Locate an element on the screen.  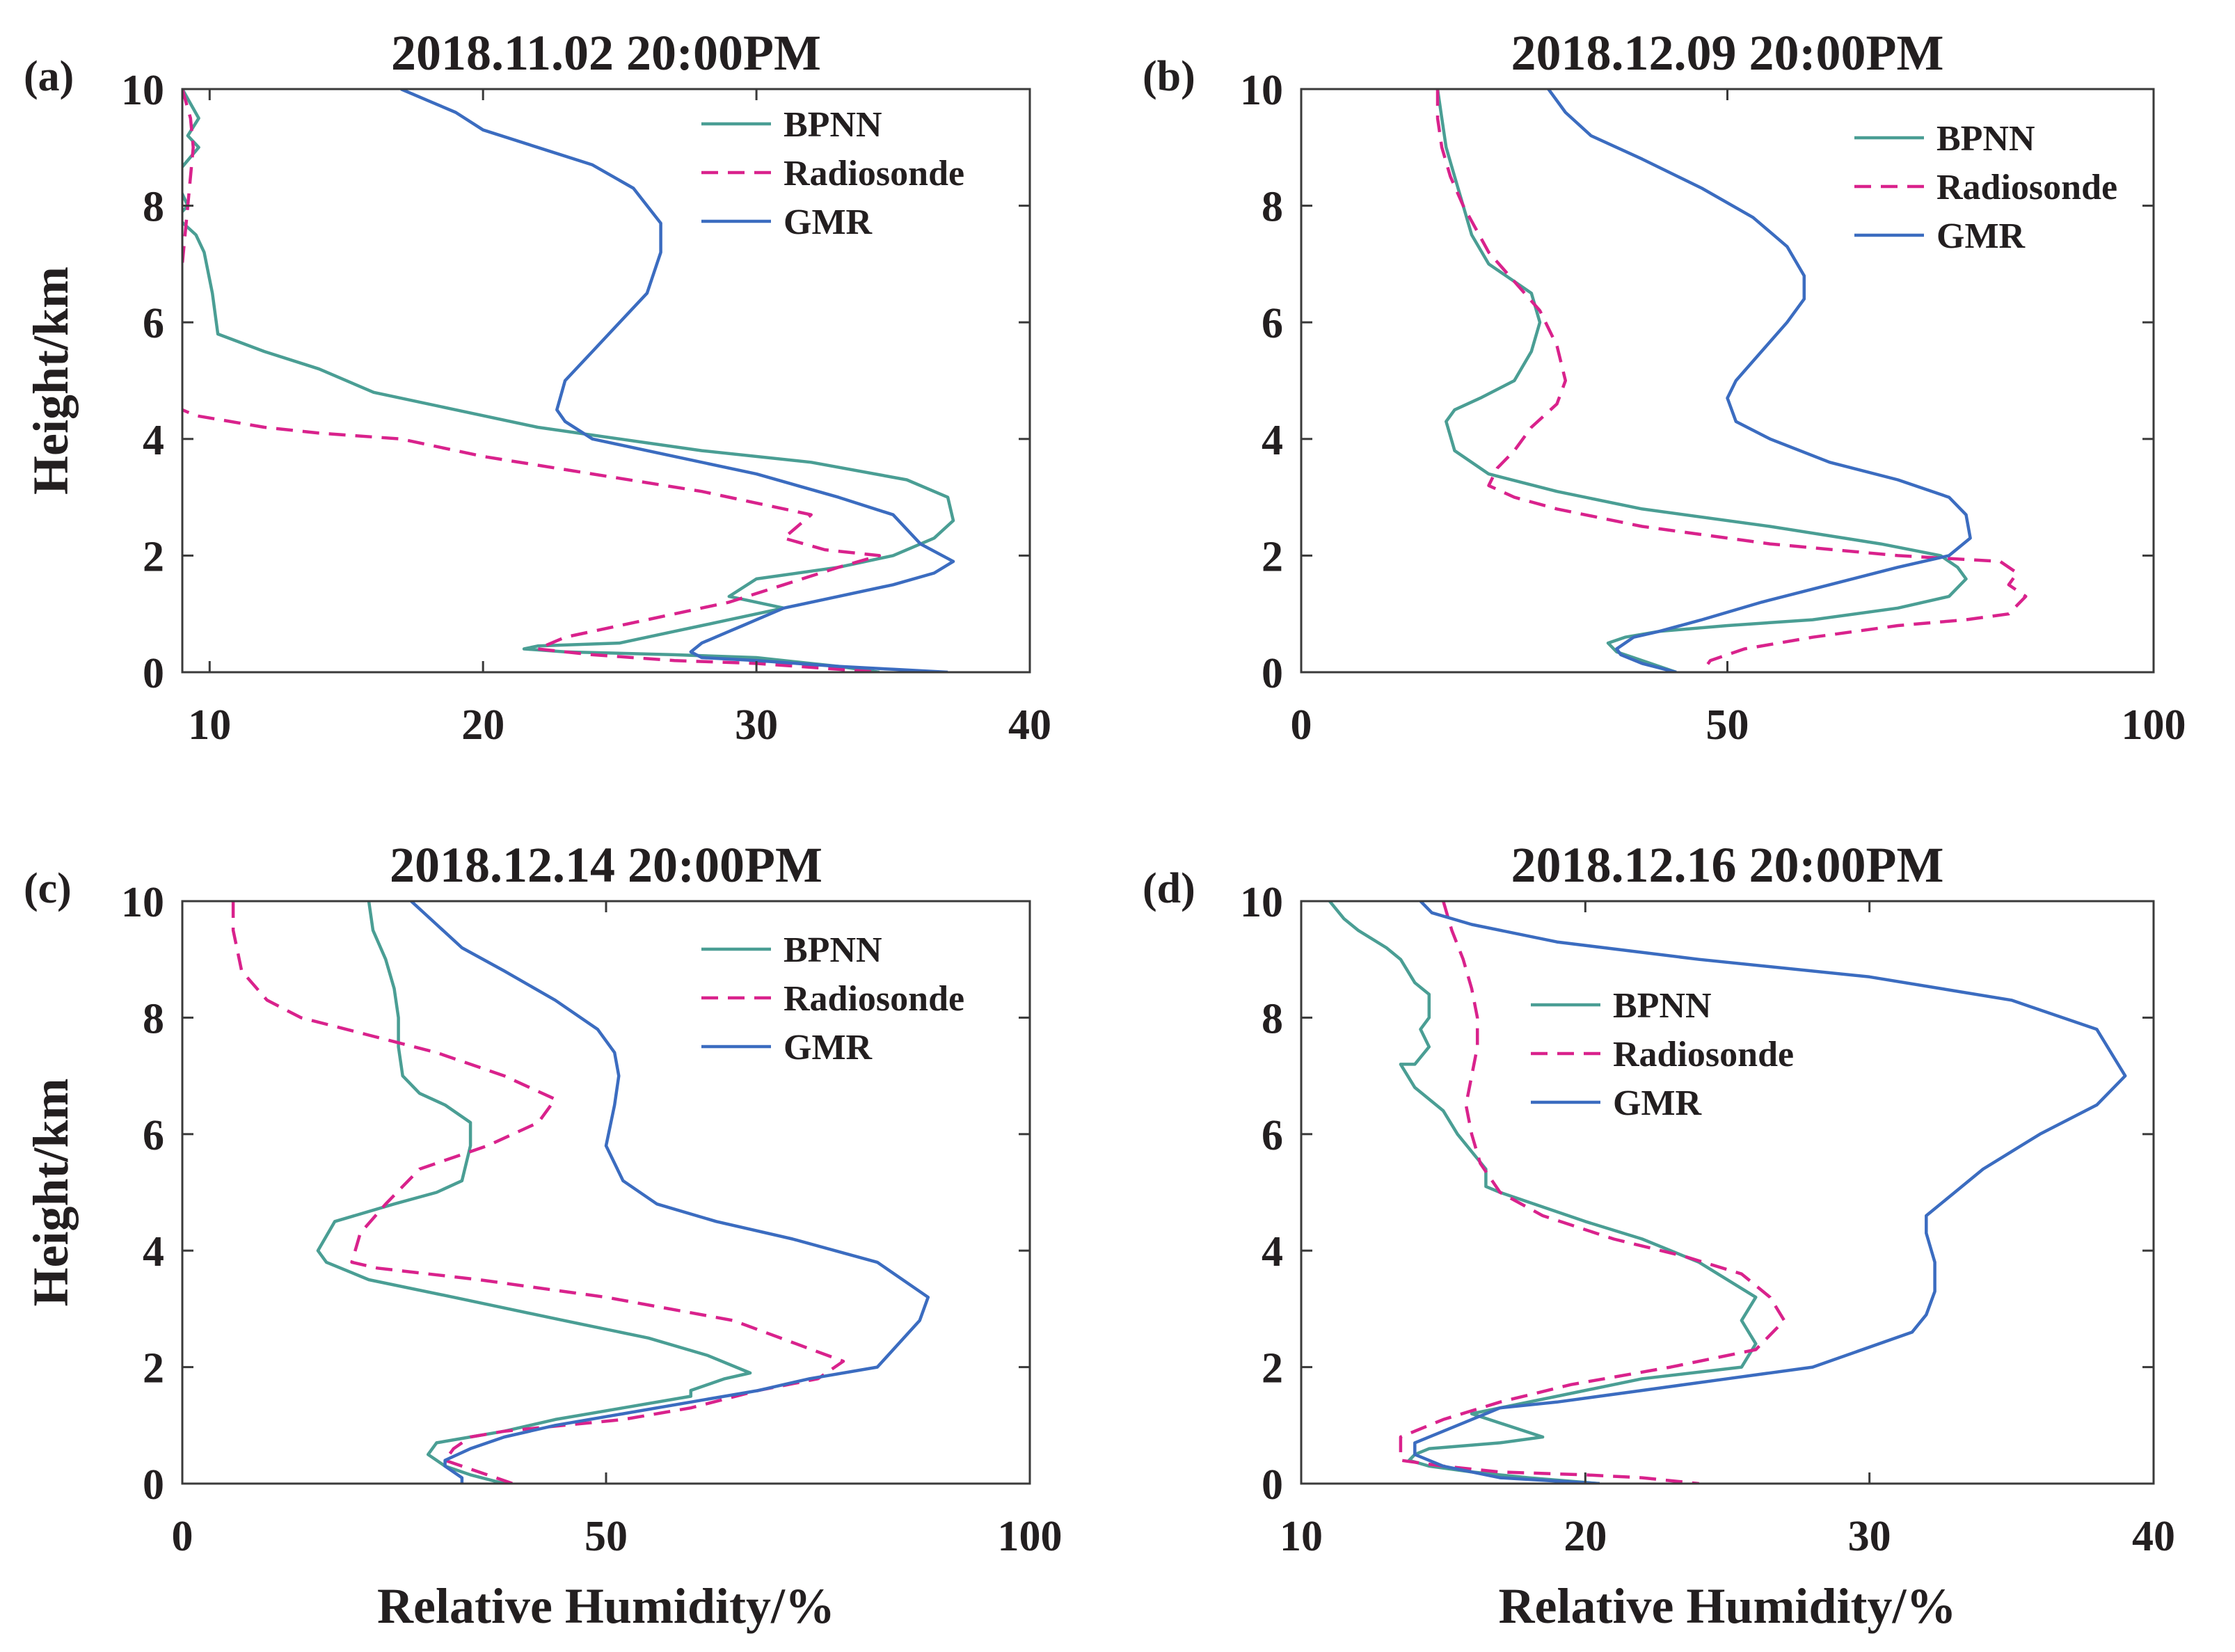
panel-label: (d) is located at coordinates (1169, 888).